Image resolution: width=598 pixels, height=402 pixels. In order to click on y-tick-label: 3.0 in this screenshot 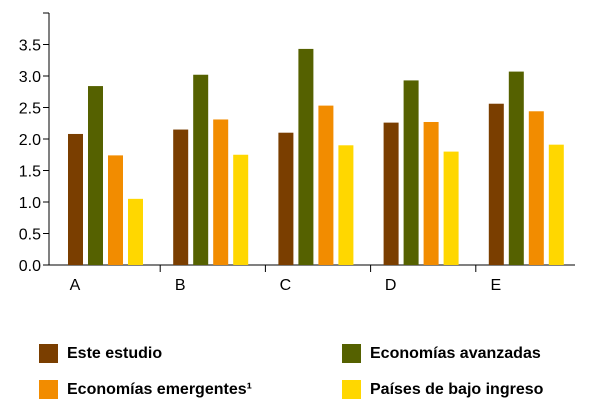, I will do `click(30, 77)`.